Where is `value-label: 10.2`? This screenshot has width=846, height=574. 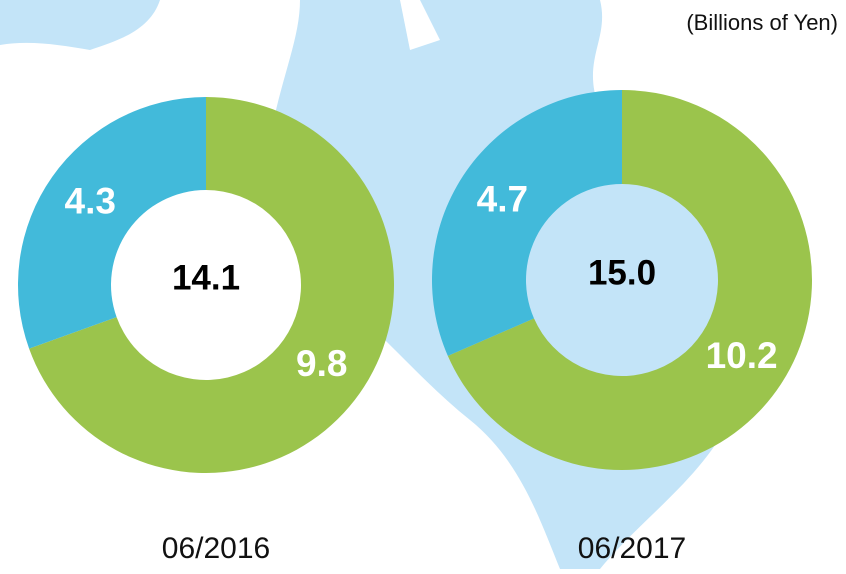
value-label: 10.2 is located at coordinates (742, 355).